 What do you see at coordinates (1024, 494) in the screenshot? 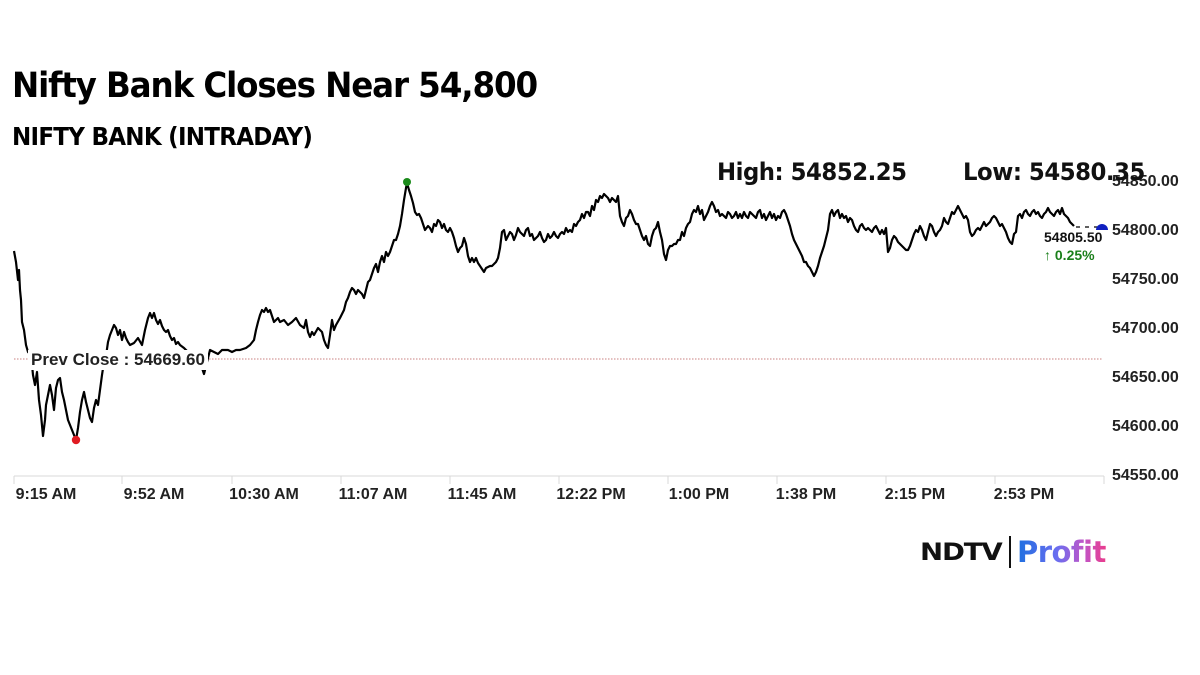
I see `x-tick: 2:53 PM` at bounding box center [1024, 494].